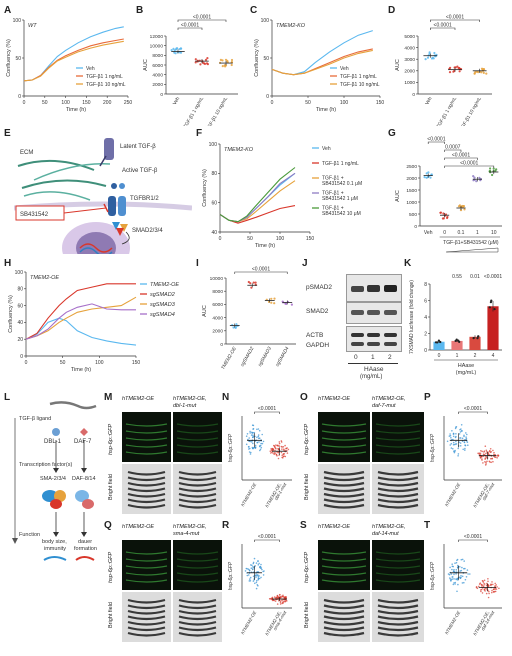  What do you see at coordinates (374, 339) in the screenshot?
I see `blot-strip-loading` at bounding box center [374, 339].